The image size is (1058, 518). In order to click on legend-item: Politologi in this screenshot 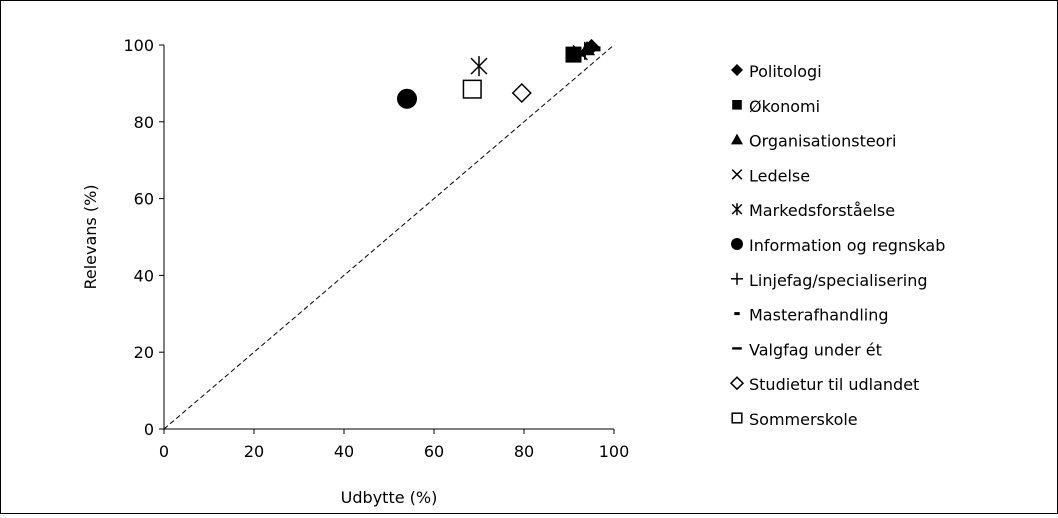, I will do `click(776, 71)`.